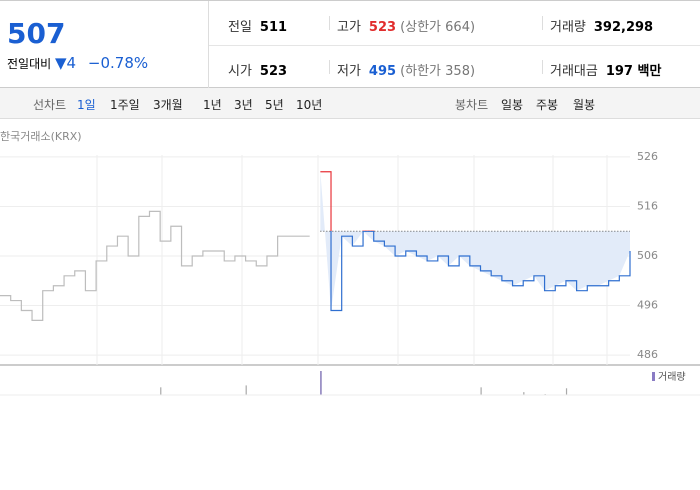 Image resolution: width=700 pixels, height=490 pixels. Describe the element at coordinates (382, 71) in the screenshot. I see `stat-value: 495` at that location.